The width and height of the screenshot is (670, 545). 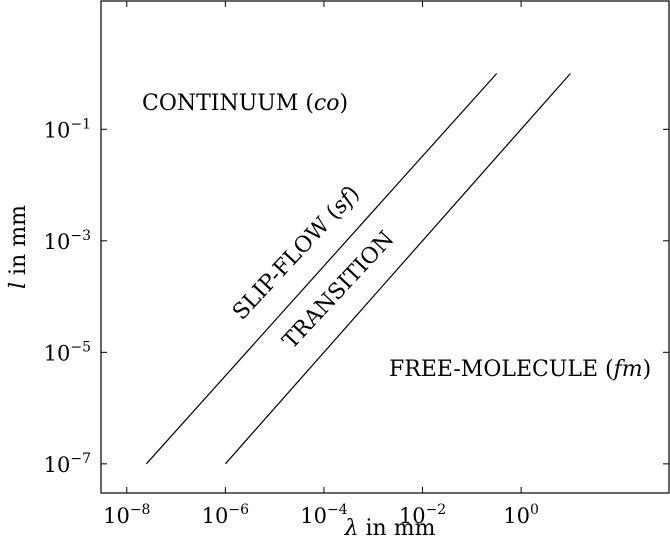 I want to click on region-label-free-molecule: FREE-MOLECULE (fm), so click(x=520, y=369).